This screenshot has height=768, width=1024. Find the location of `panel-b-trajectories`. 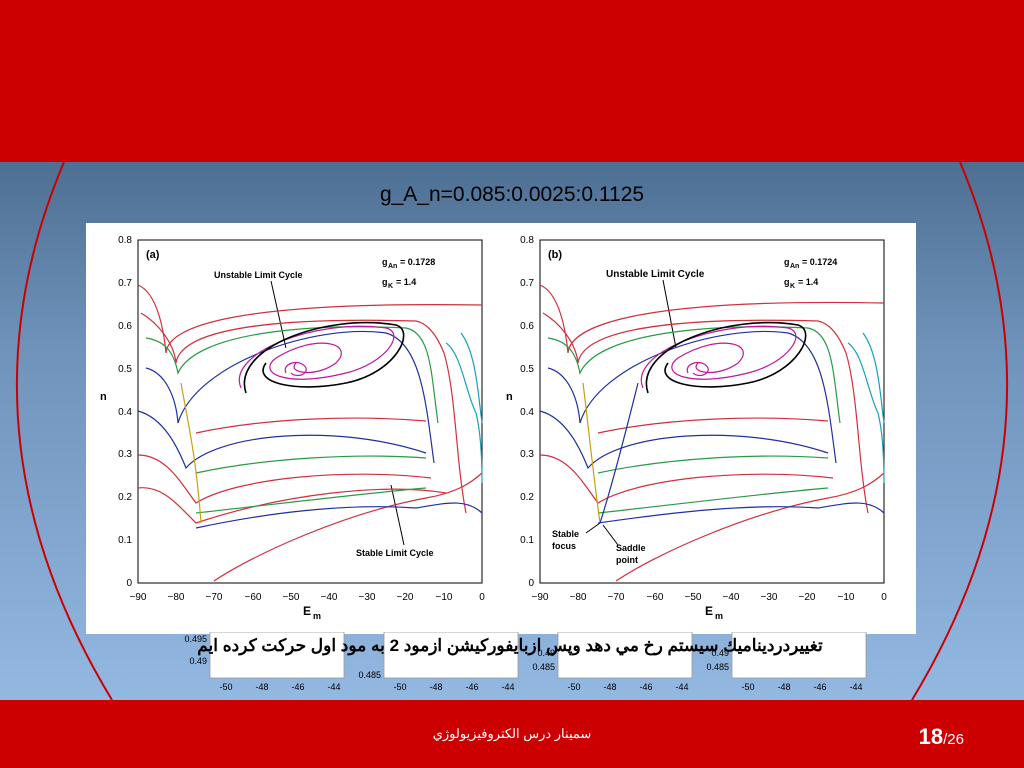

panel-b-trajectories is located at coordinates (712, 433).